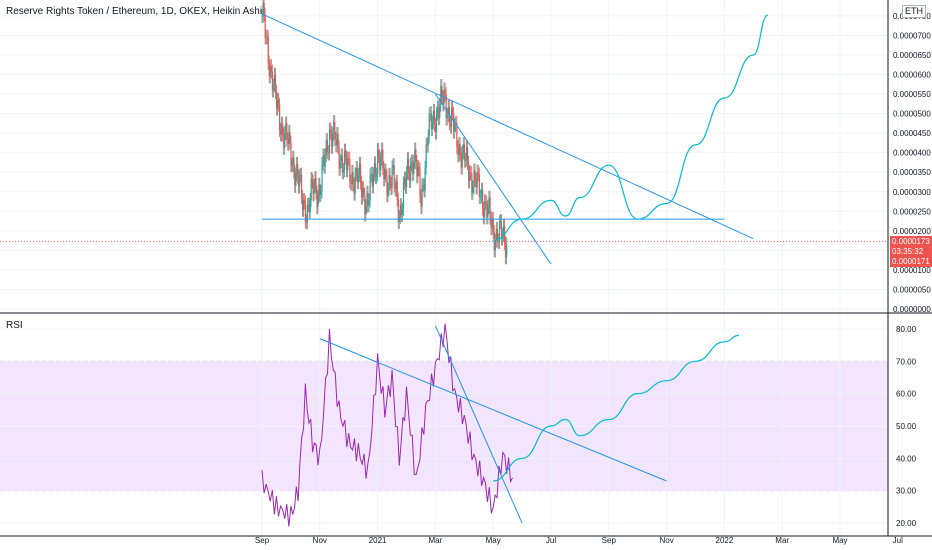 The image size is (932, 550). What do you see at coordinates (912, 153) in the screenshot?
I see `price-tick-label: 0.0000400` at bounding box center [912, 153].